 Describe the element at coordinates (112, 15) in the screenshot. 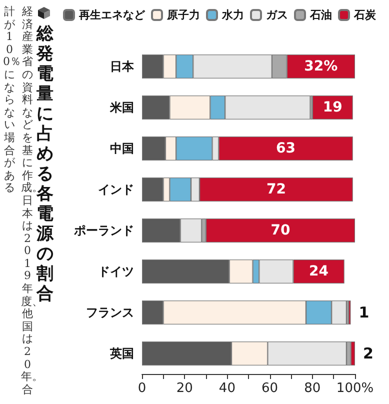

I see `legend-label: 再生エネなど` at that location.